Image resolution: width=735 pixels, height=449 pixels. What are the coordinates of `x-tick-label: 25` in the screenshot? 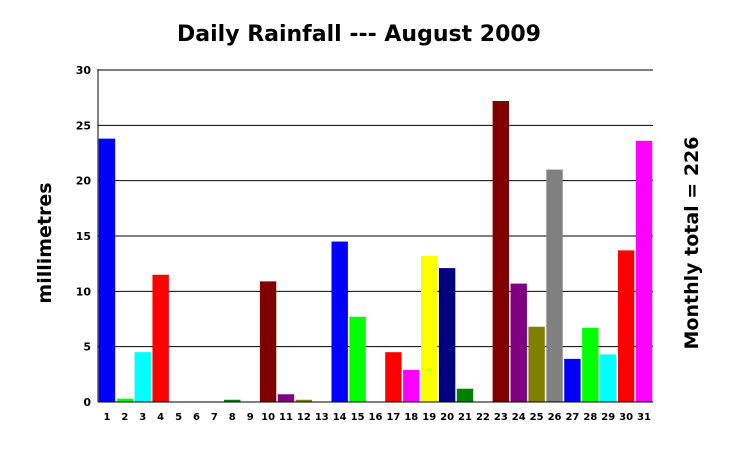 It's located at (537, 417).